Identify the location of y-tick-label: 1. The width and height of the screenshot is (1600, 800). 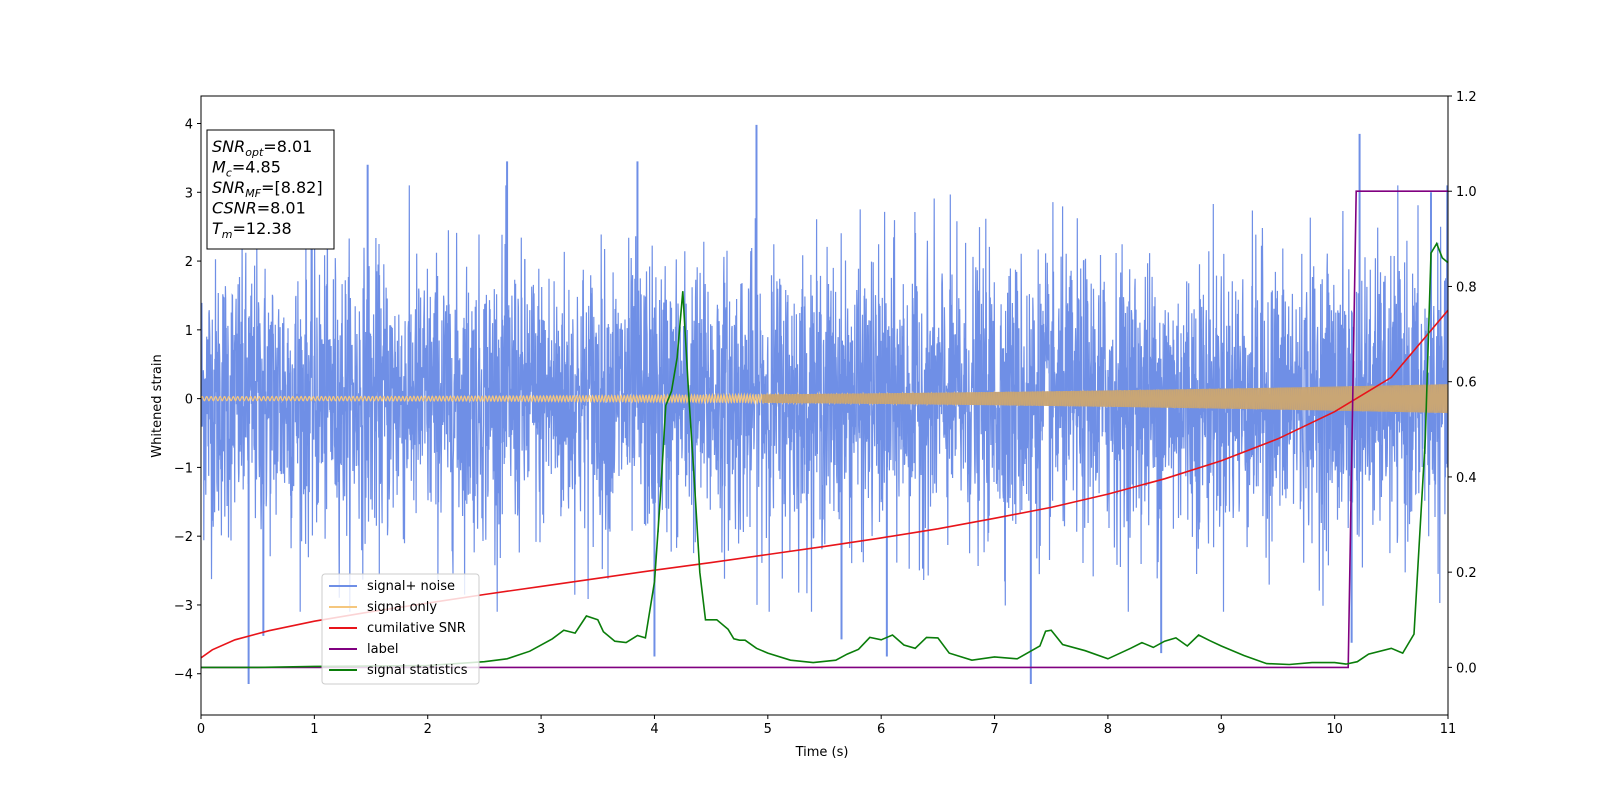
(189, 331).